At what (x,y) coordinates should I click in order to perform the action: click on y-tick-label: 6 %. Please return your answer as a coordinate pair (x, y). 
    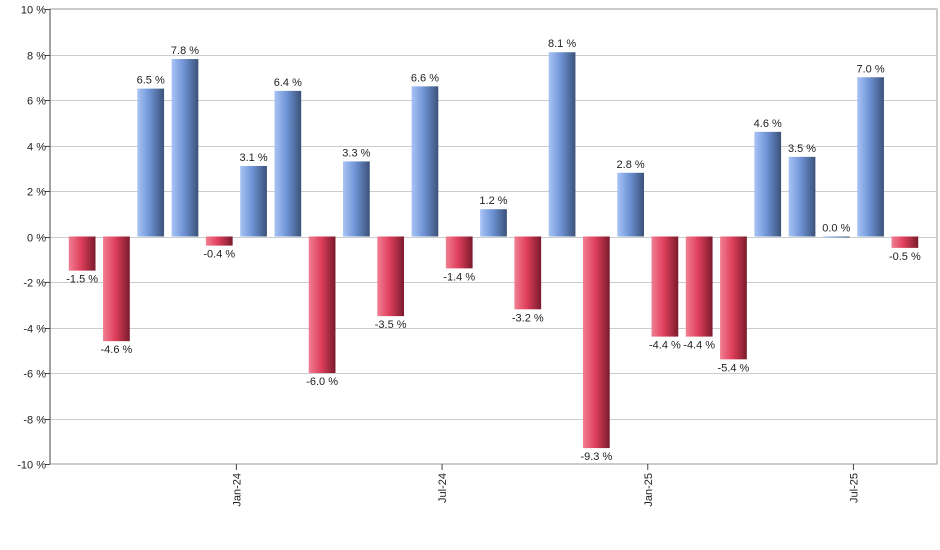
    Looking at the image, I should click on (36, 102).